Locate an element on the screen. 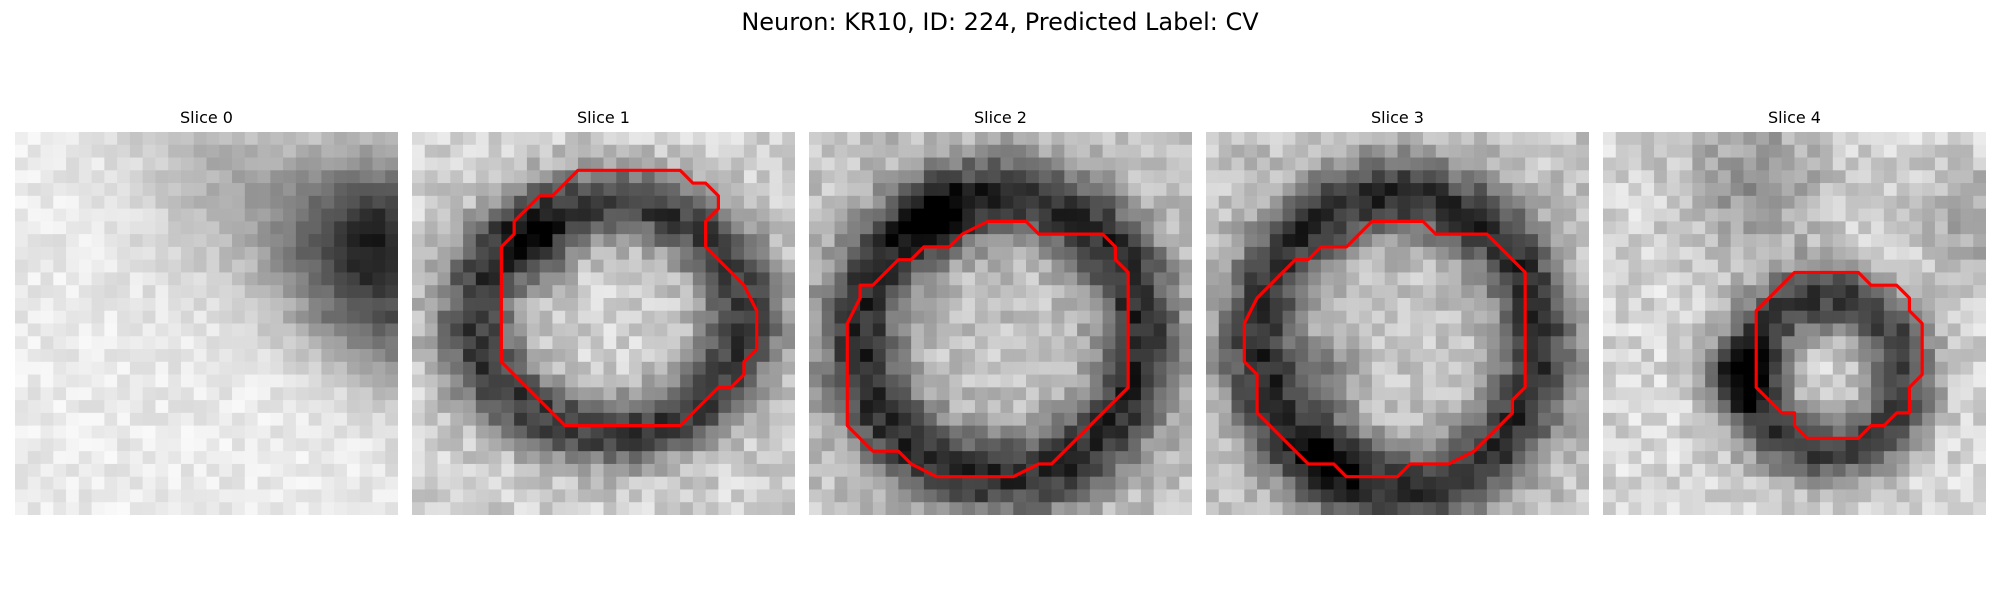 The height and width of the screenshot is (600, 2000). slice-panel-1: Slice 1 is located at coordinates (603, 311).